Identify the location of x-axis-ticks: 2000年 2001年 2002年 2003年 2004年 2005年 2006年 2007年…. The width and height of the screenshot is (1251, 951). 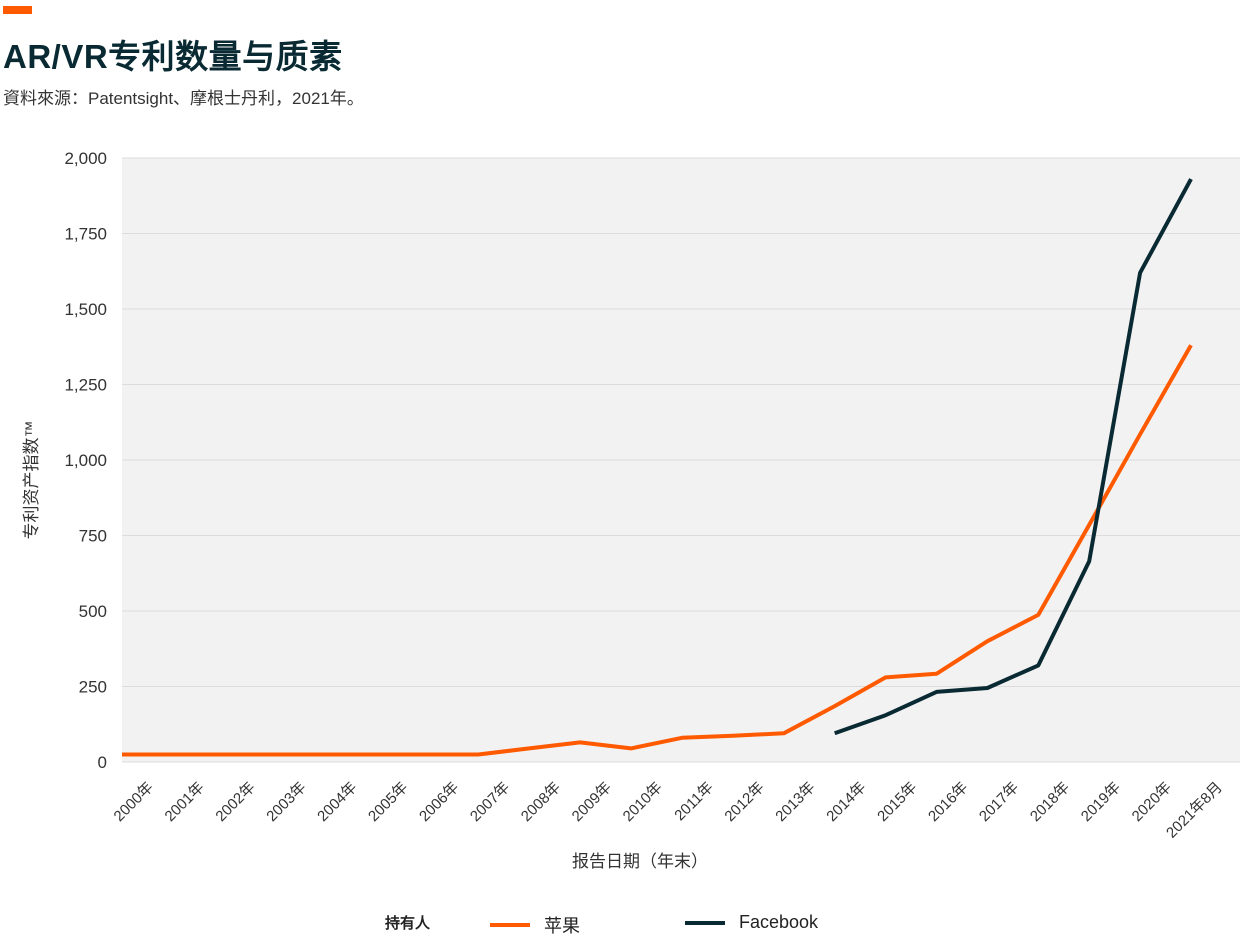
(668, 810).